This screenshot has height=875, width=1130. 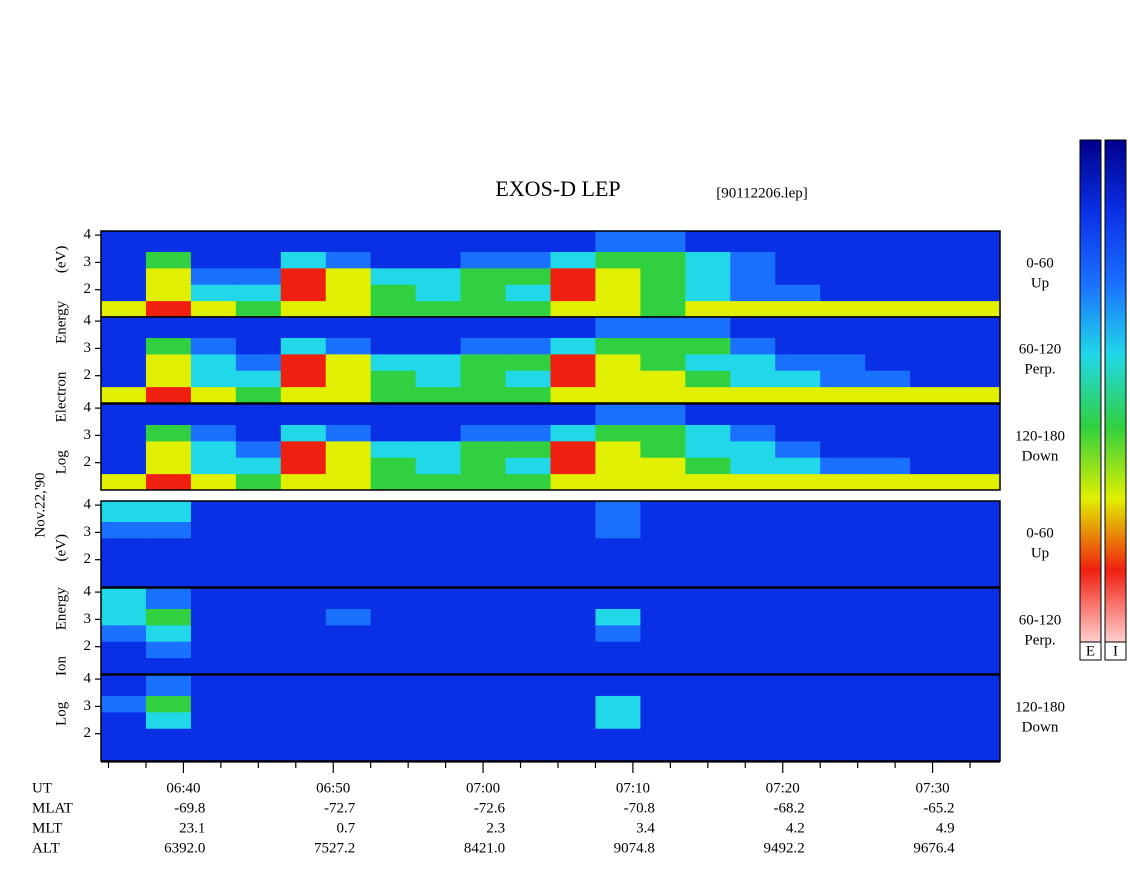 I want to click on file-name: [90112206.lep], so click(x=762, y=193).